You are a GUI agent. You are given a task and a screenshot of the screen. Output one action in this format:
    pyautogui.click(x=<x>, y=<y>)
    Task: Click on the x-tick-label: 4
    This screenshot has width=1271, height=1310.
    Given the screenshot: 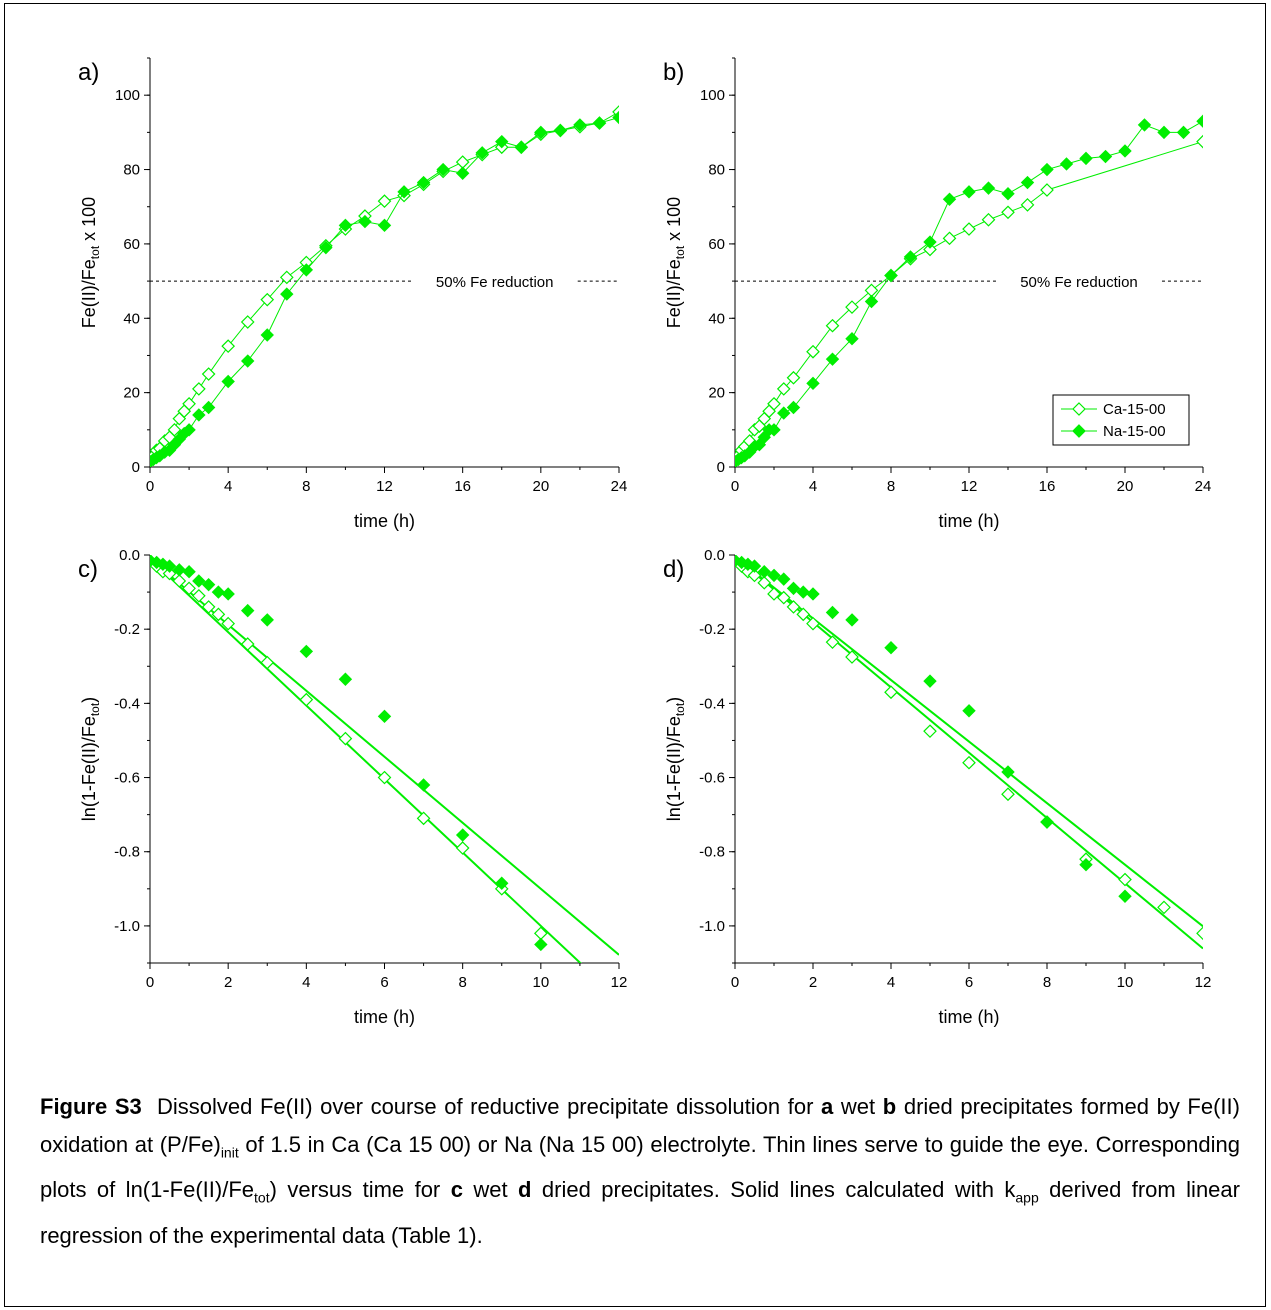 What is the action you would take?
    pyautogui.click(x=306, y=982)
    